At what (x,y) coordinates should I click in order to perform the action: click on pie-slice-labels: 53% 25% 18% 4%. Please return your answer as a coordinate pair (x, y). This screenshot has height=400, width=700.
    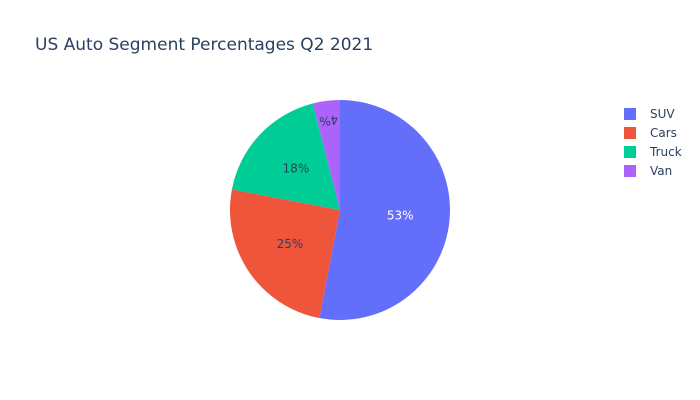
    Looking at the image, I should click on (345, 181).